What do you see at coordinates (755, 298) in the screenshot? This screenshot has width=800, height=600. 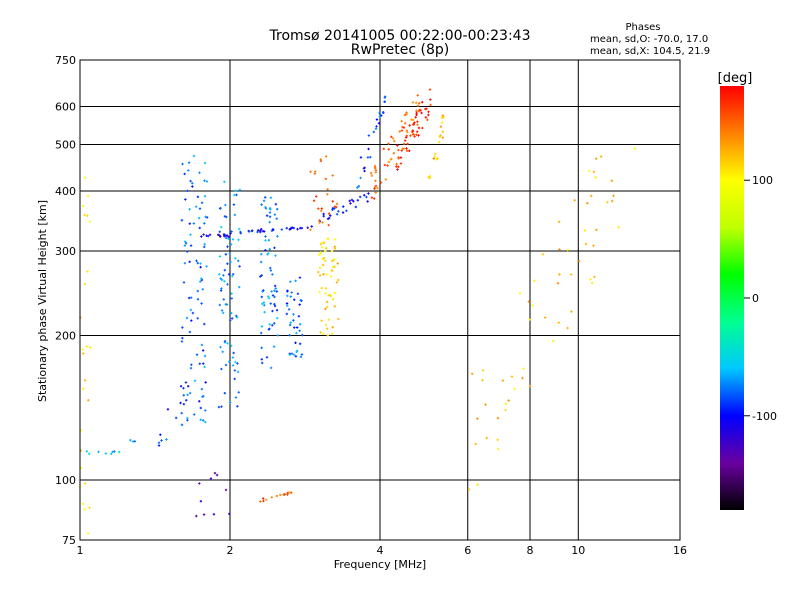 I see `colorbar-tick-label: 0` at bounding box center [755, 298].